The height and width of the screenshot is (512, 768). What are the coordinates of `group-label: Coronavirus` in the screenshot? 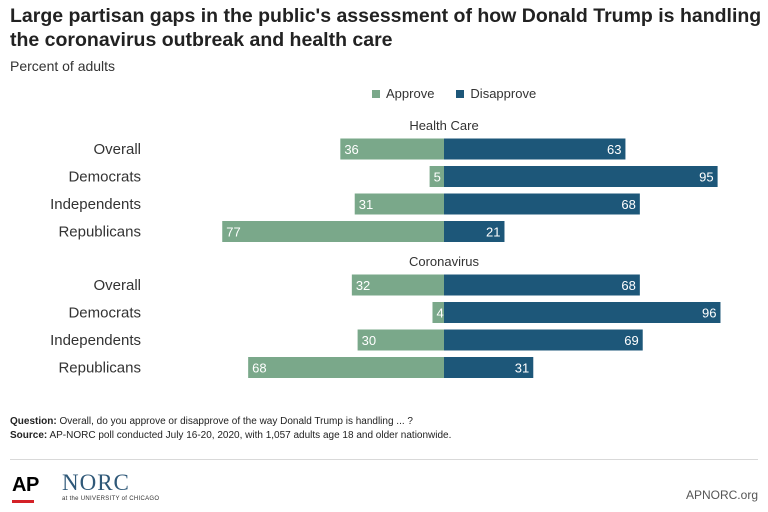 It's located at (444, 261).